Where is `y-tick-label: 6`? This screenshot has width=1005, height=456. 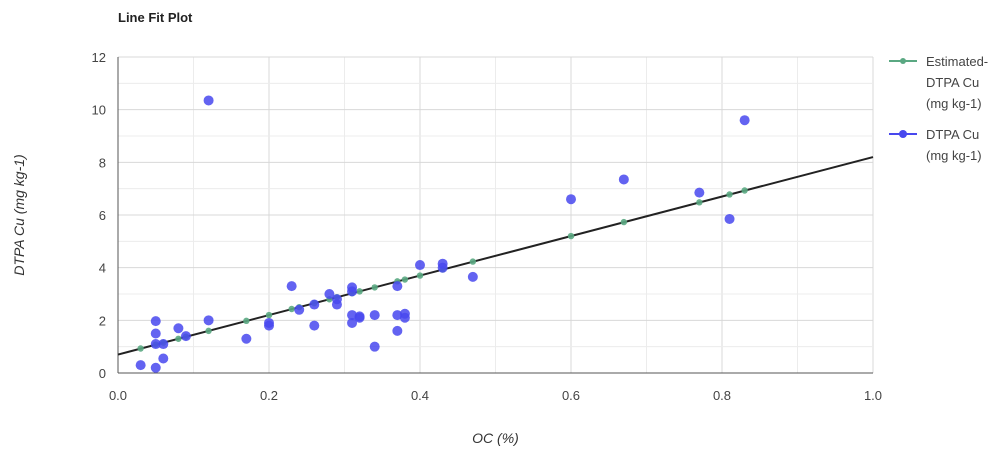
y-tick-label: 6 is located at coordinates (102, 215).